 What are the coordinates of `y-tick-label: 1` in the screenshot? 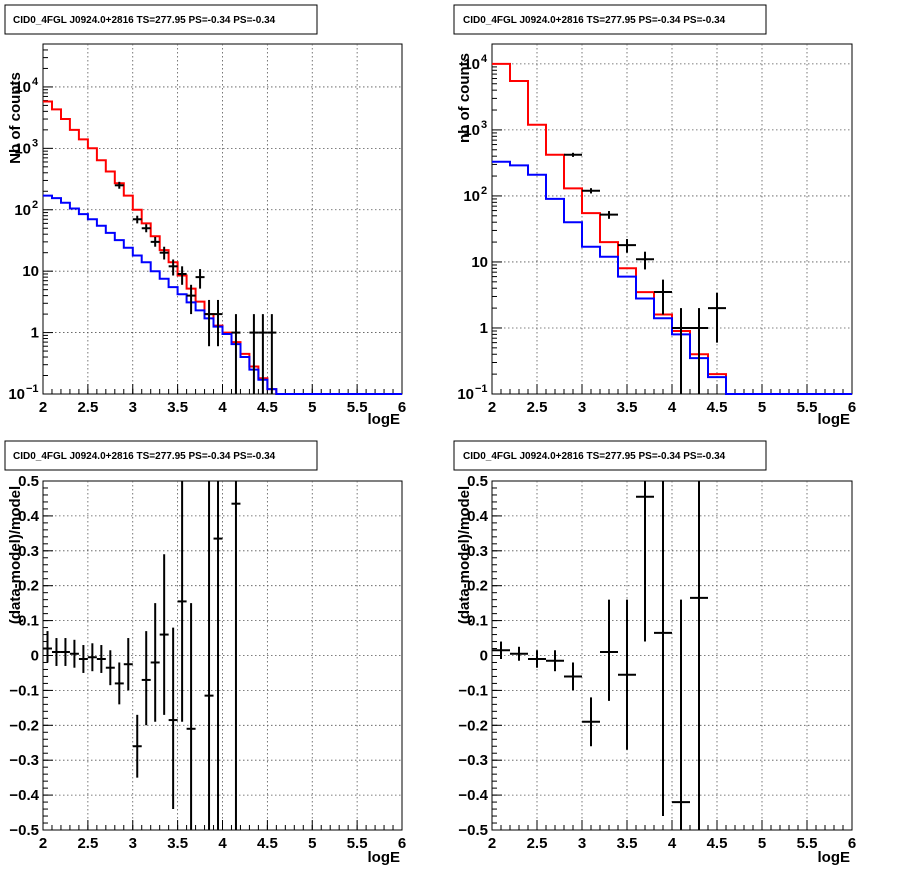 It's located at (35, 333).